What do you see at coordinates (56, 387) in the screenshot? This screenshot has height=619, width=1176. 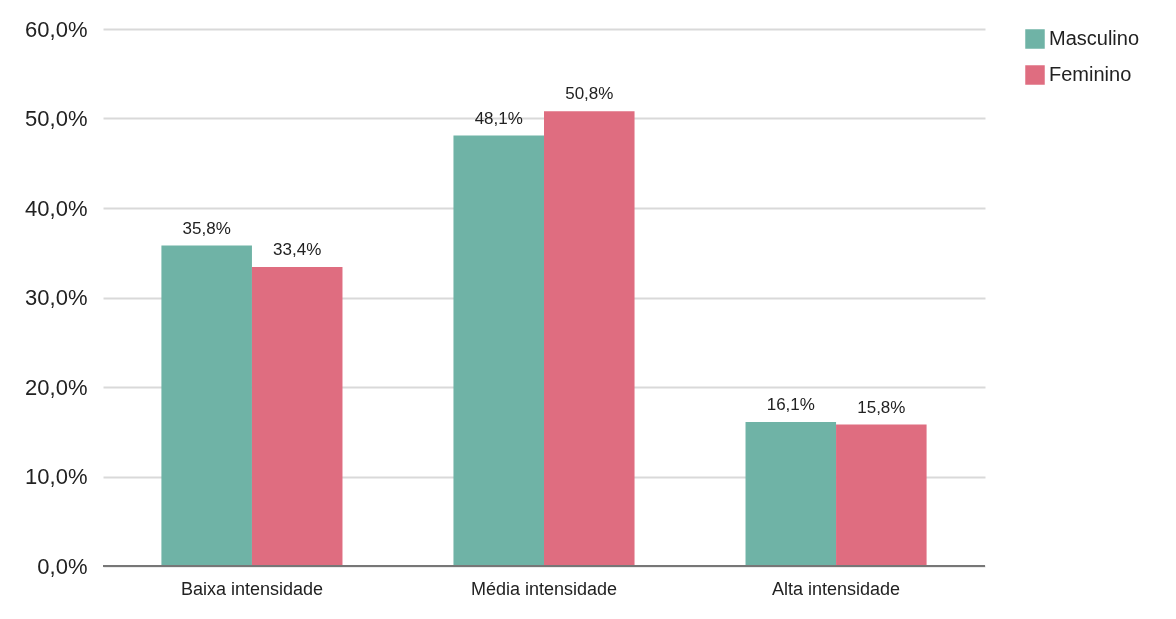 I see `y-tick-label: 20,0%` at bounding box center [56, 387].